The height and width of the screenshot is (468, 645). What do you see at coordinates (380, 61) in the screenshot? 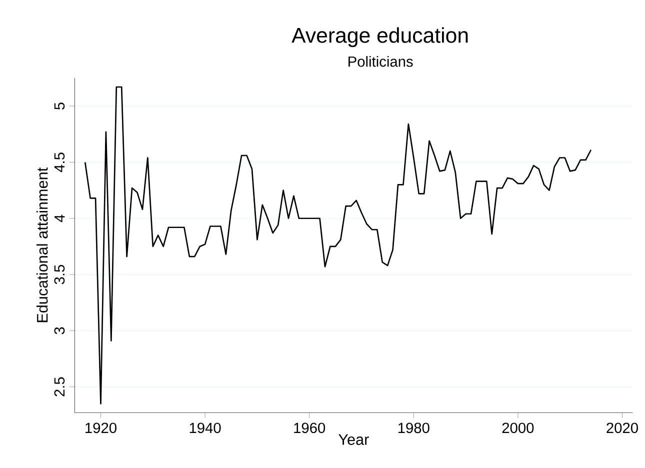
I see `chart-subtitle: Politicians` at bounding box center [380, 61].